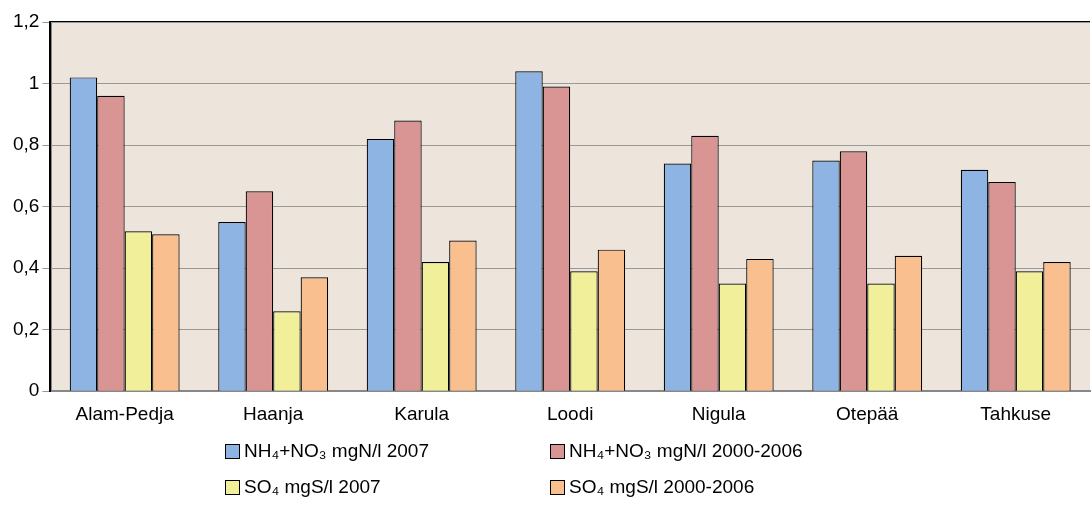 Image resolution: width=1092 pixels, height=516 pixels. What do you see at coordinates (125, 413) in the screenshot?
I see `x-tick-label: Alam-Pedja` at bounding box center [125, 413].